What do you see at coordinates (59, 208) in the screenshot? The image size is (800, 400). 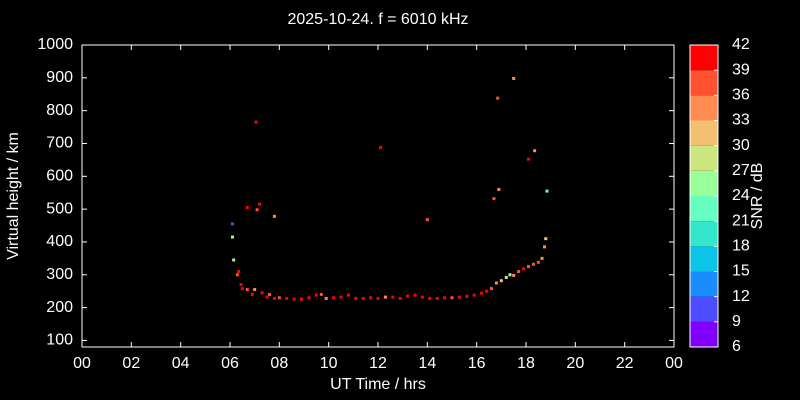 I see `y-tick-label: 500` at bounding box center [59, 208].